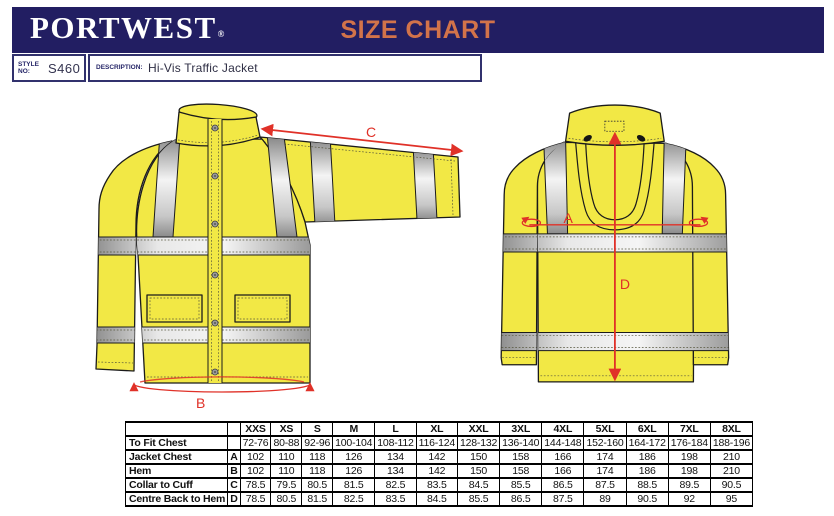 The width and height of the screenshot is (834, 516). I want to click on value-cell: 89, so click(605, 499).